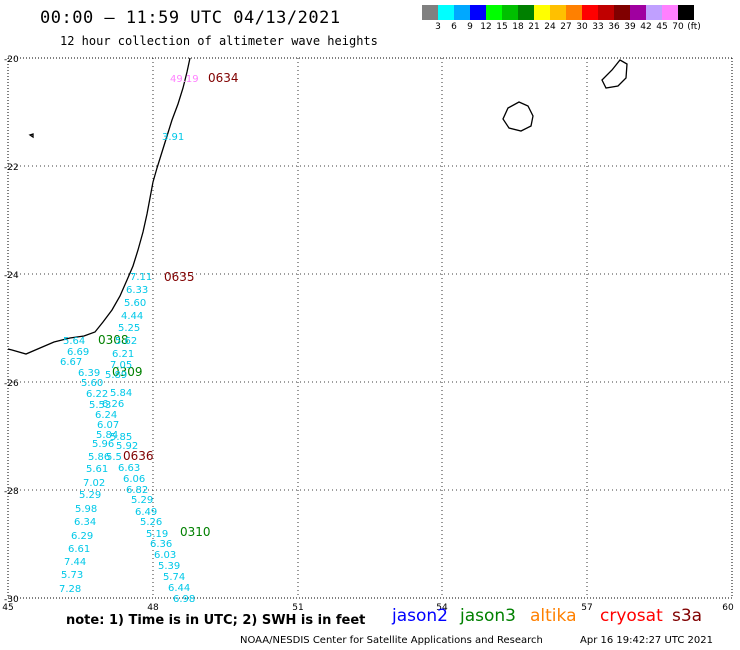 The image size is (740, 650). Describe the element at coordinates (137, 290) in the screenshot. I see `wave-height-label: 6.33` at that location.